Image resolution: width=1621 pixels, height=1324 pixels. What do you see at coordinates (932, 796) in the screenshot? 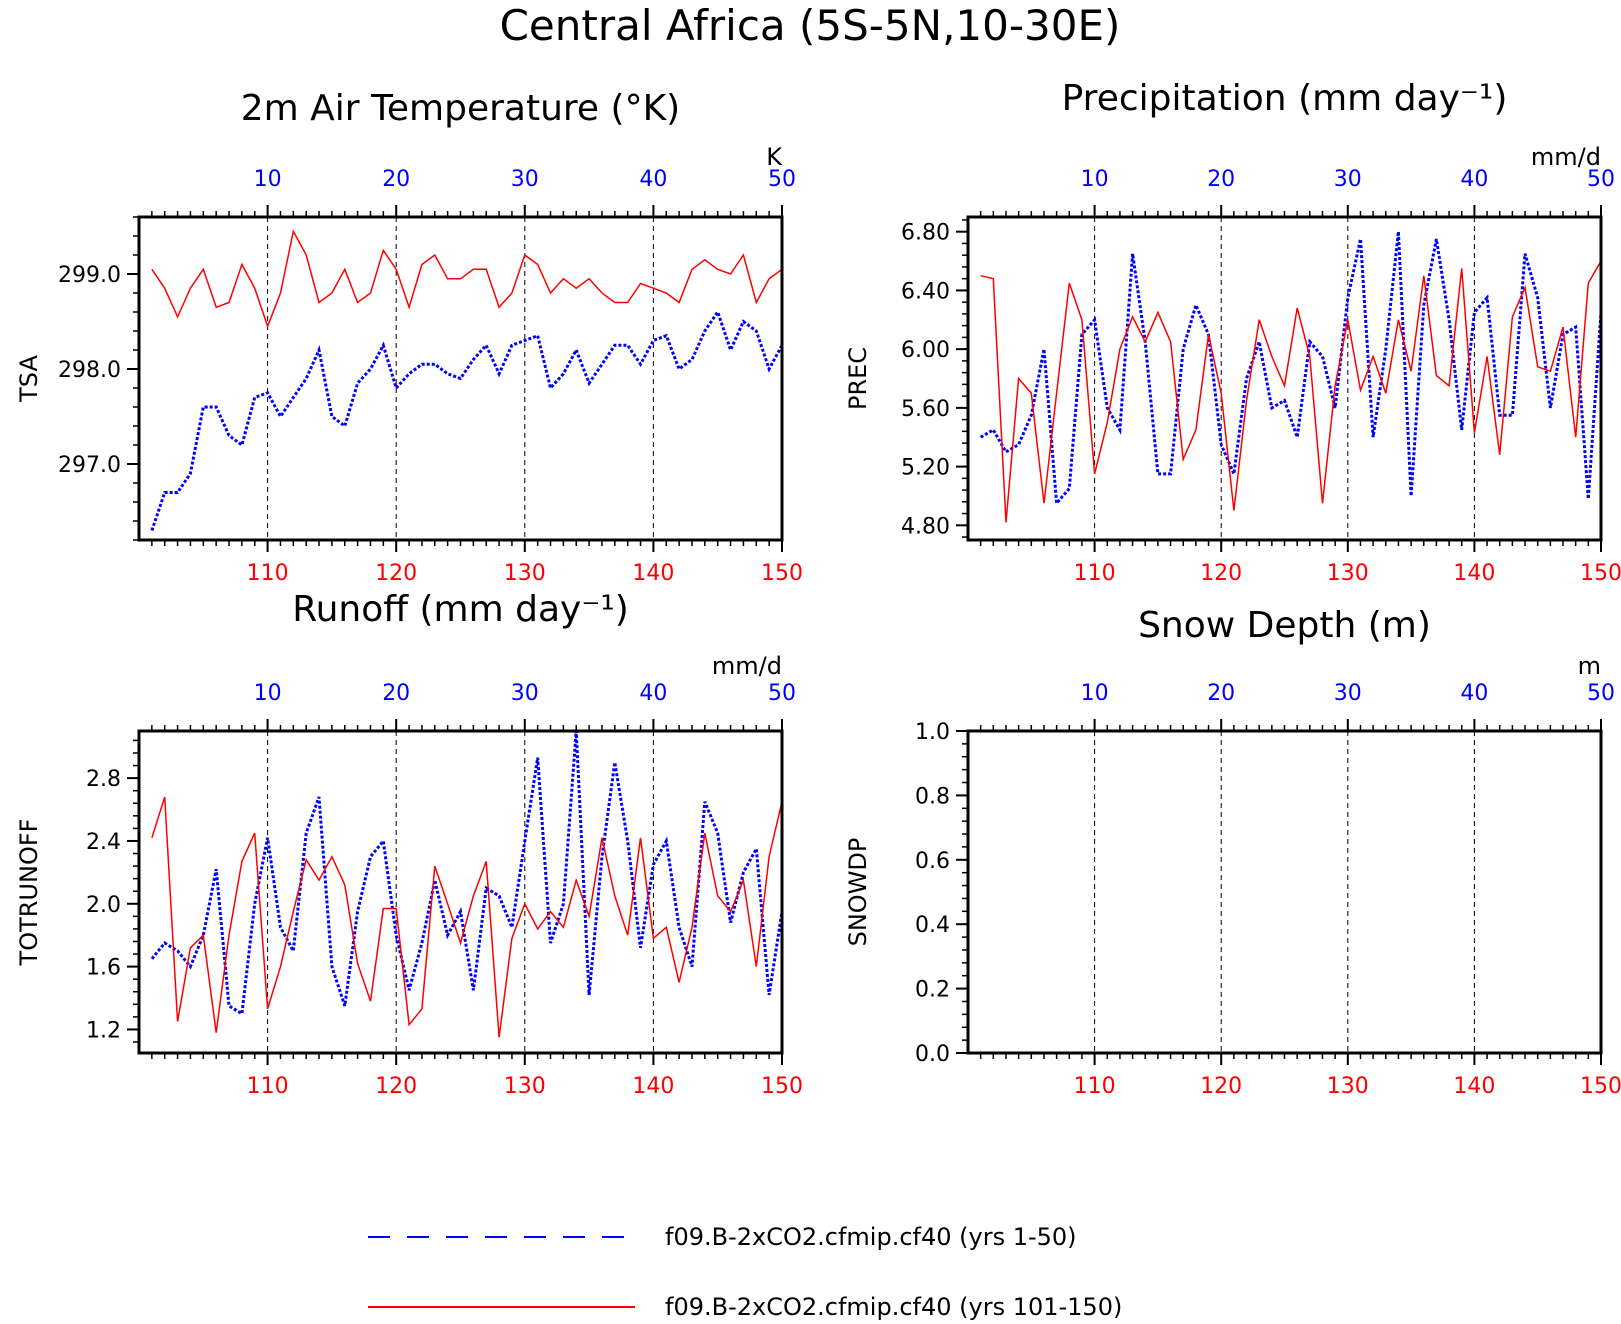
I see `y-tick-label: 0.8` at bounding box center [932, 796].